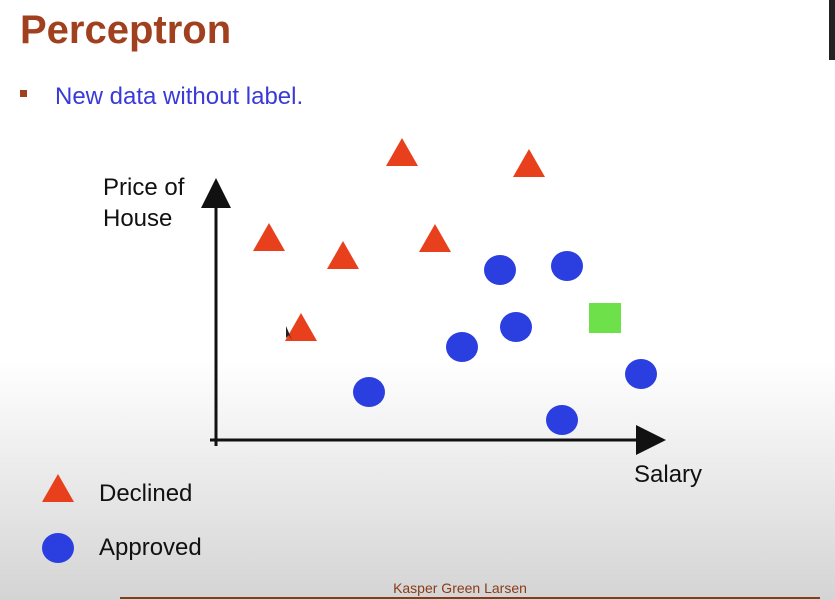  What do you see at coordinates (145, 493) in the screenshot?
I see `legend-label: Declined` at bounding box center [145, 493].